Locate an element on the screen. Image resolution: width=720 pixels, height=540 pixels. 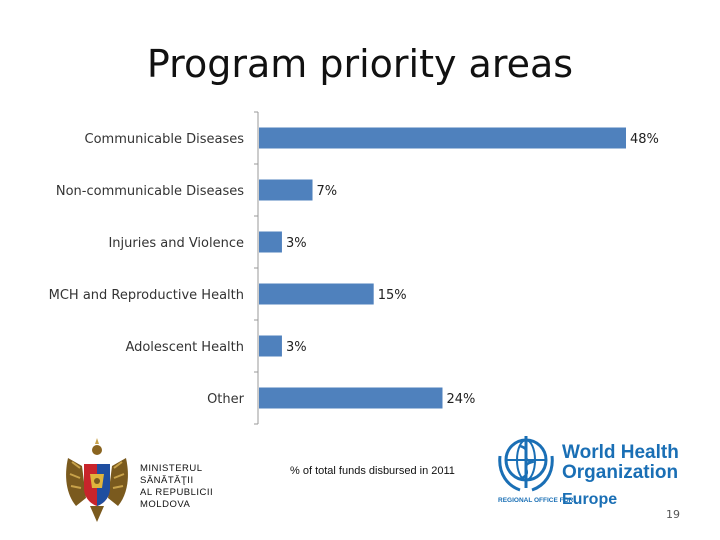
ministry-line: AL REPUBLICII is located at coordinates (177, 492).